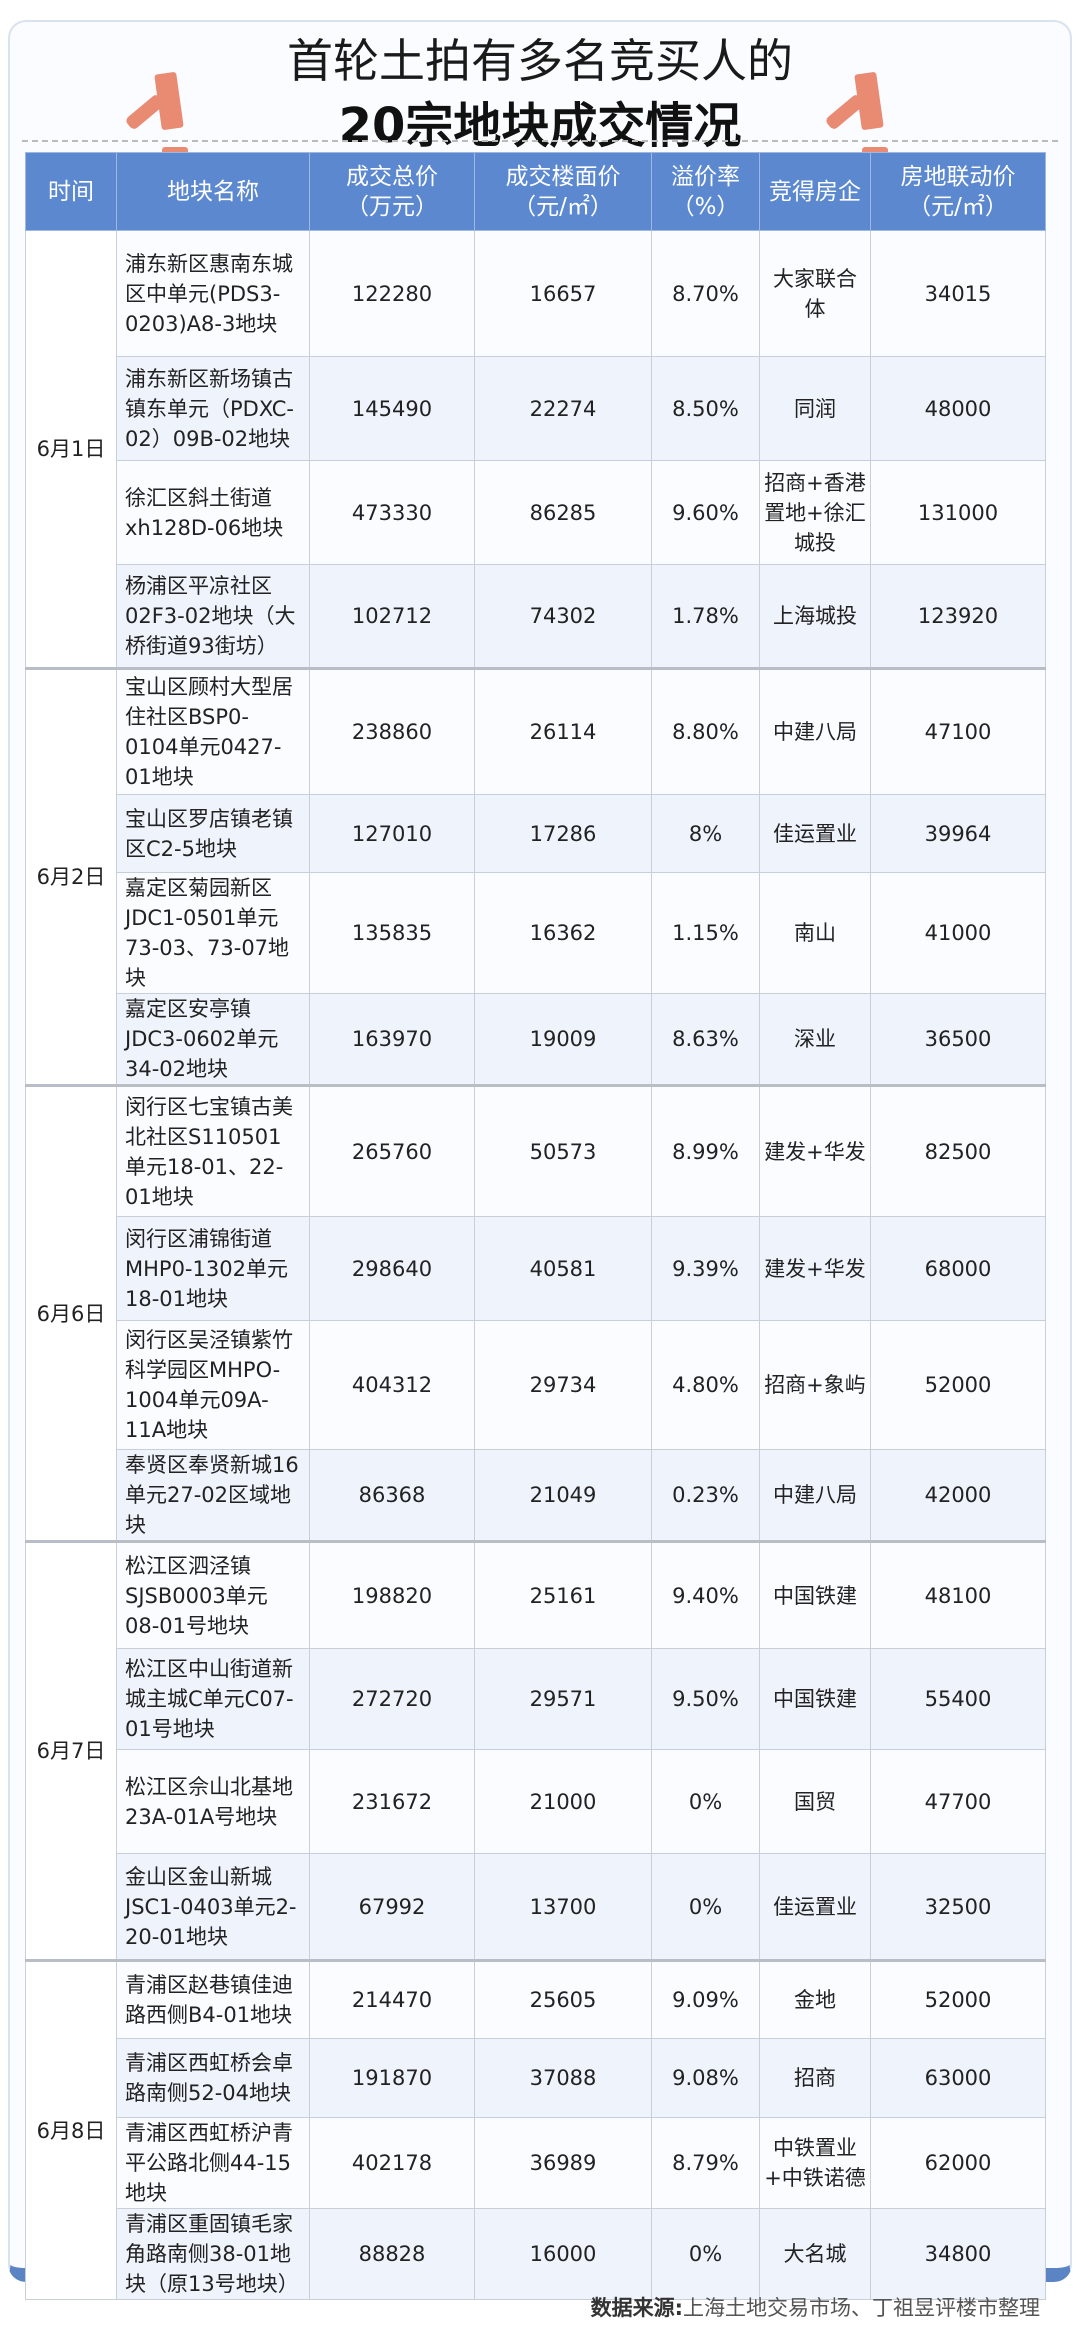 This screenshot has height=2328, width=1080. Describe the element at coordinates (958, 1801) in the screenshot. I see `linked-price-cell: 47700` at that location.